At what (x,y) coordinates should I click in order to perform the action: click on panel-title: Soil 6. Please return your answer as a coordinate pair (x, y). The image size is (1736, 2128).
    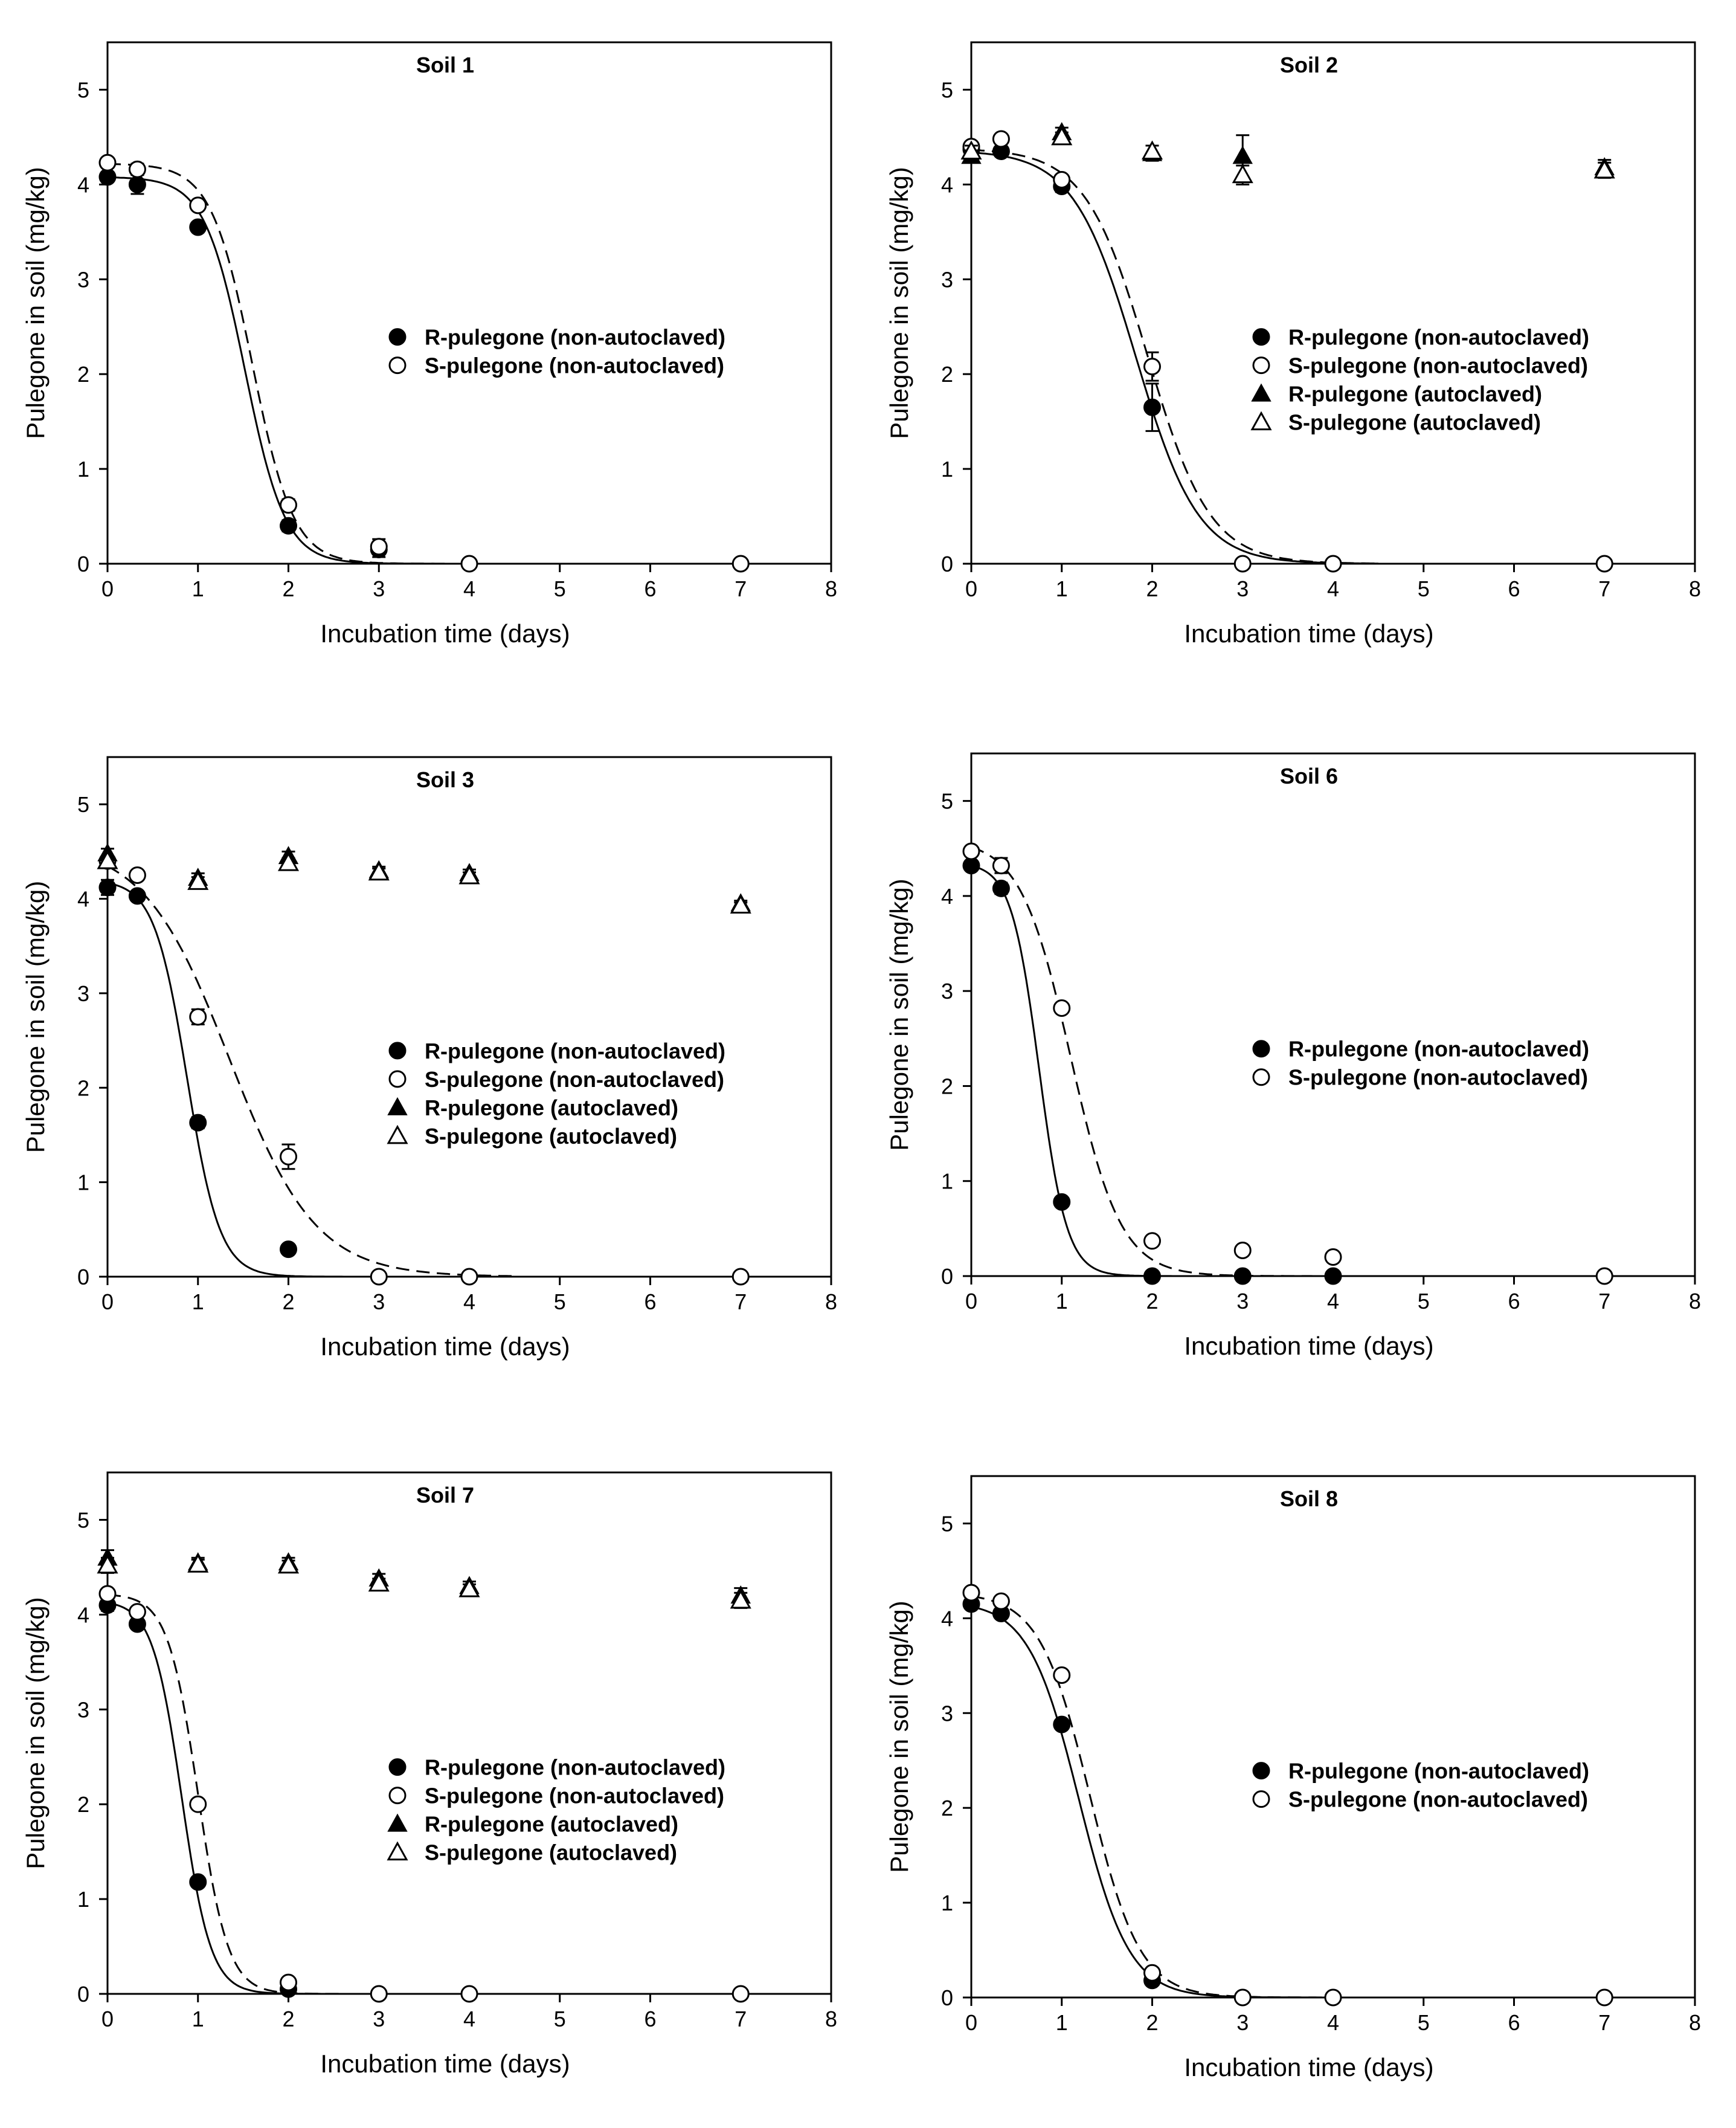
    Looking at the image, I should click on (1309, 776).